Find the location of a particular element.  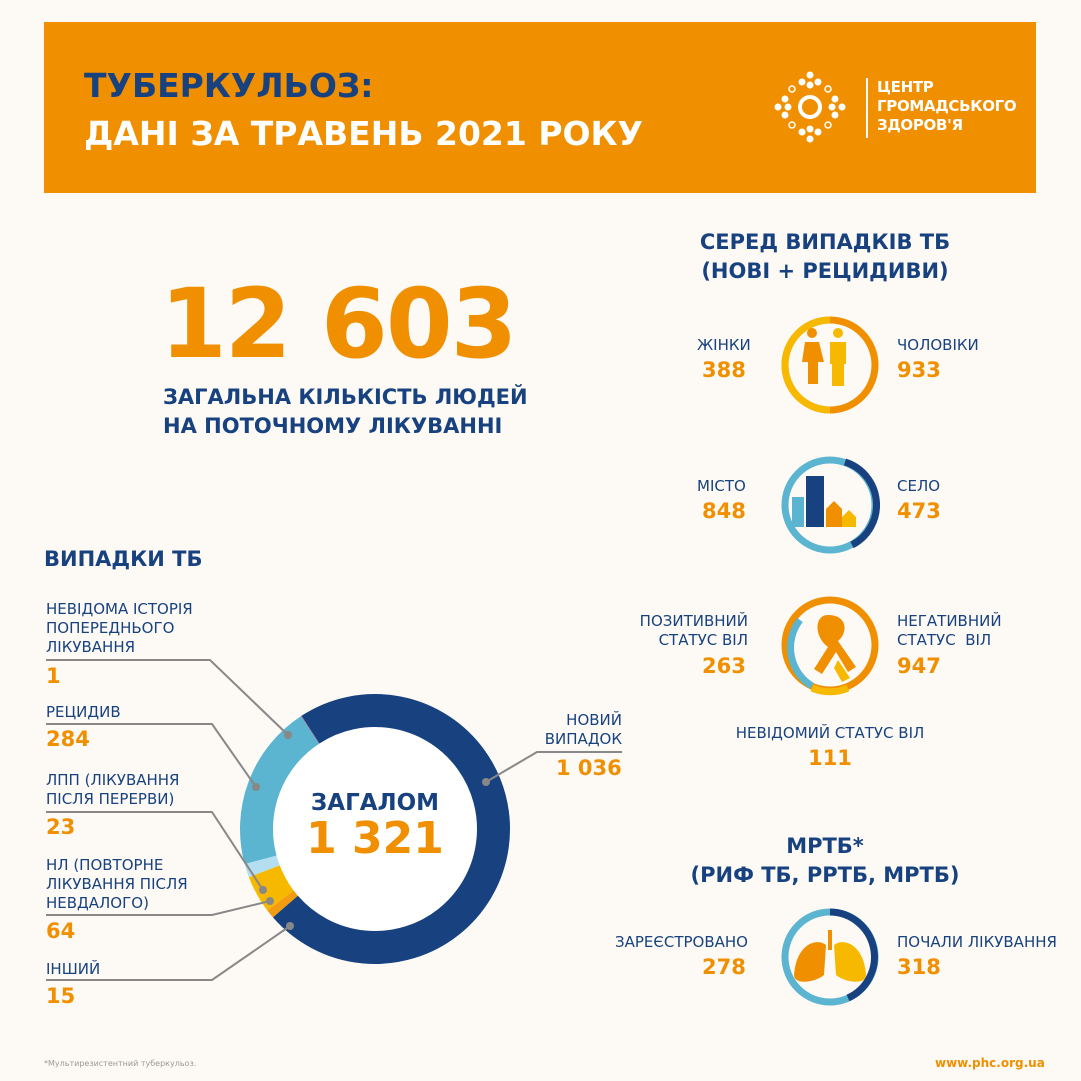

city-label: МІСТО is located at coordinates (721, 486).